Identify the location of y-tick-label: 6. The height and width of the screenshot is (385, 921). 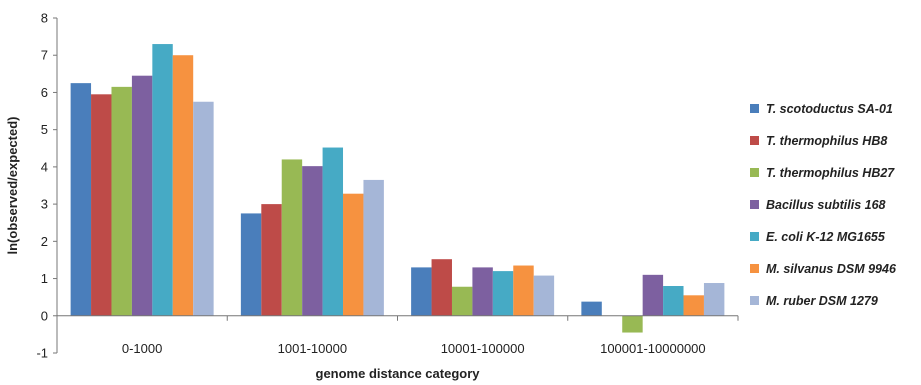
(44, 92).